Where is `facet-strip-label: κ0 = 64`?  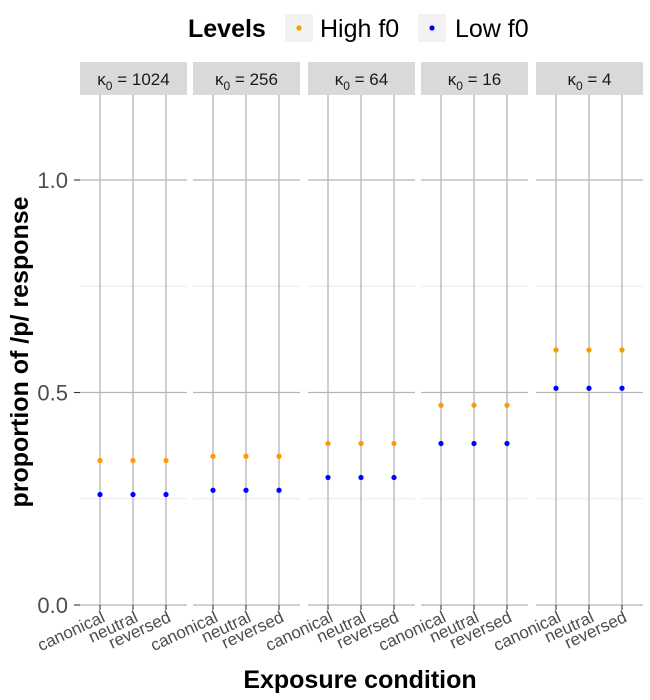
facet-strip-label: κ0 = 64 is located at coordinates (361, 81).